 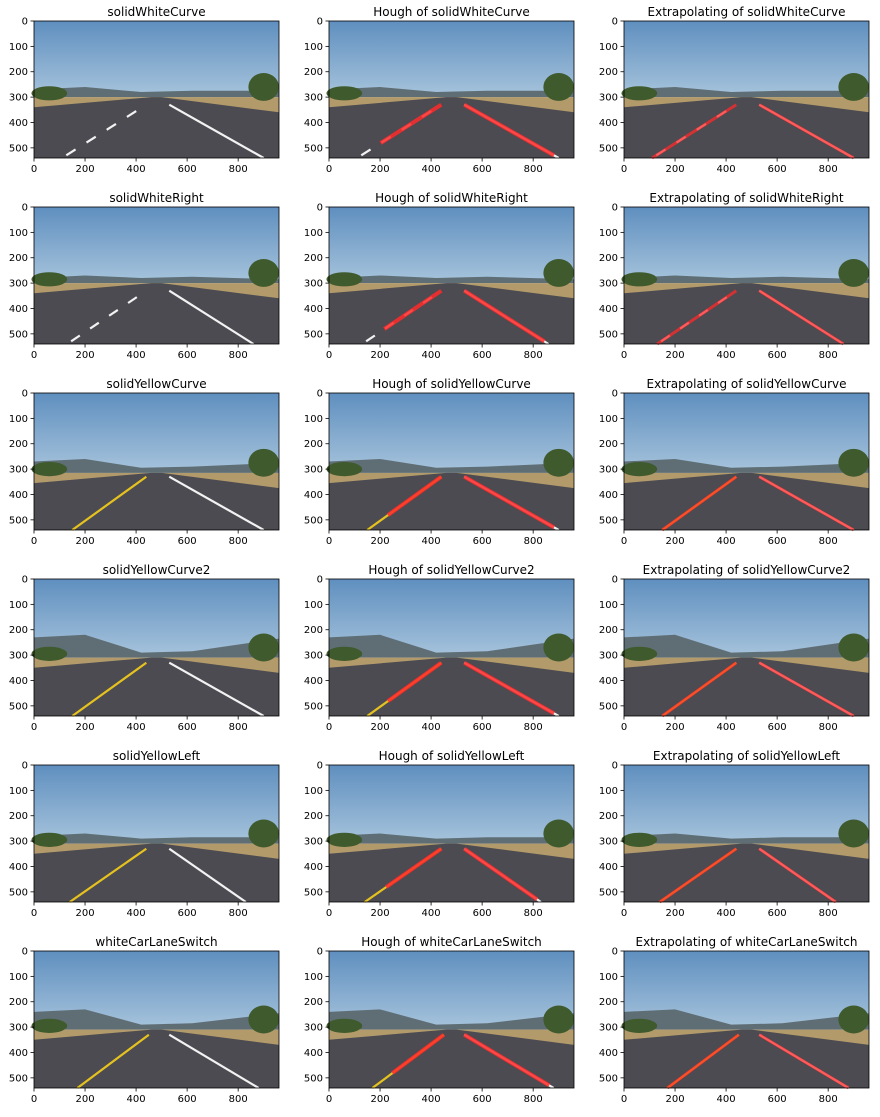 I want to click on extrapolated-lane-right, so click(x=806, y=503).